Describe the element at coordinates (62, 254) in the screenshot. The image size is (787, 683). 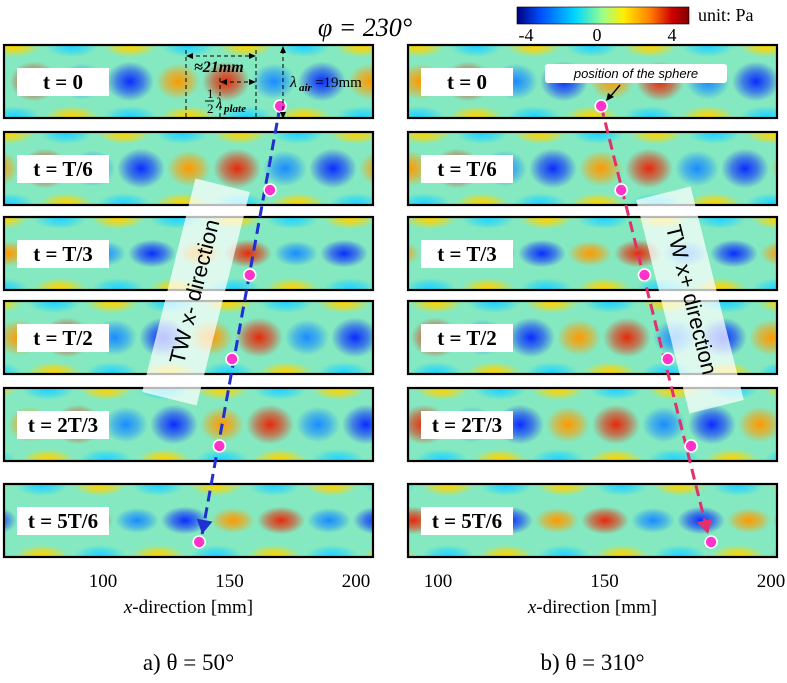
I see `time-label: t = T/3` at that location.